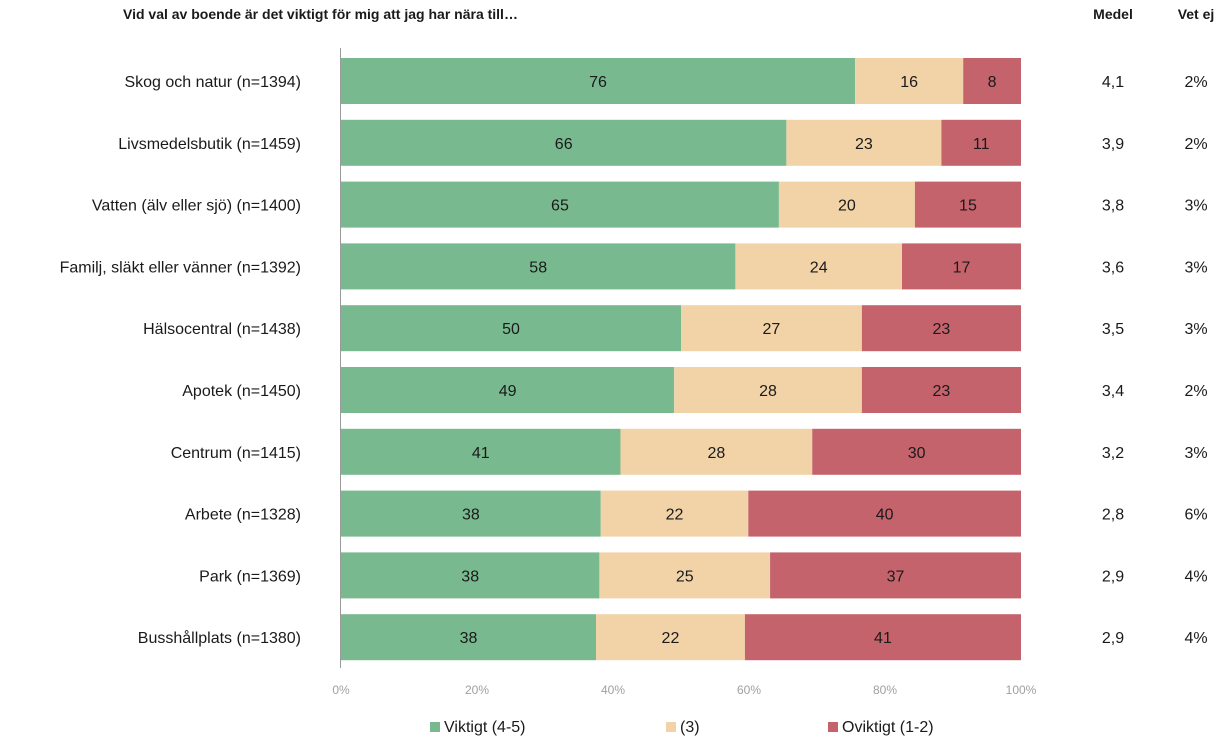 The height and width of the screenshot is (738, 1230). Describe the element at coordinates (1113, 515) in the screenshot. I see `side-column-value: 2,8` at that location.